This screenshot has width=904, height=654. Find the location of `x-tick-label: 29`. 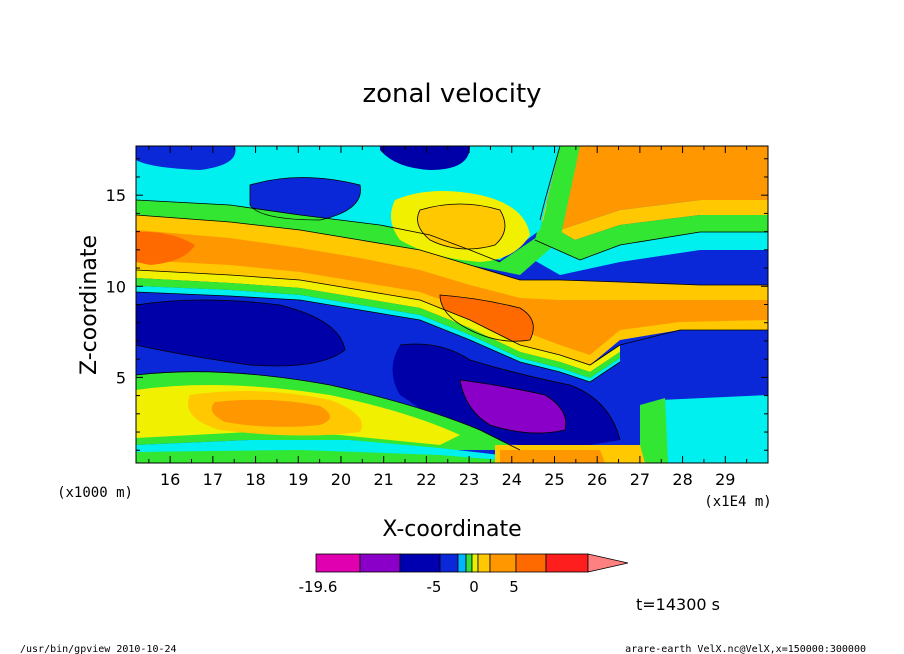

x-tick-label: 29 is located at coordinates (725, 479).